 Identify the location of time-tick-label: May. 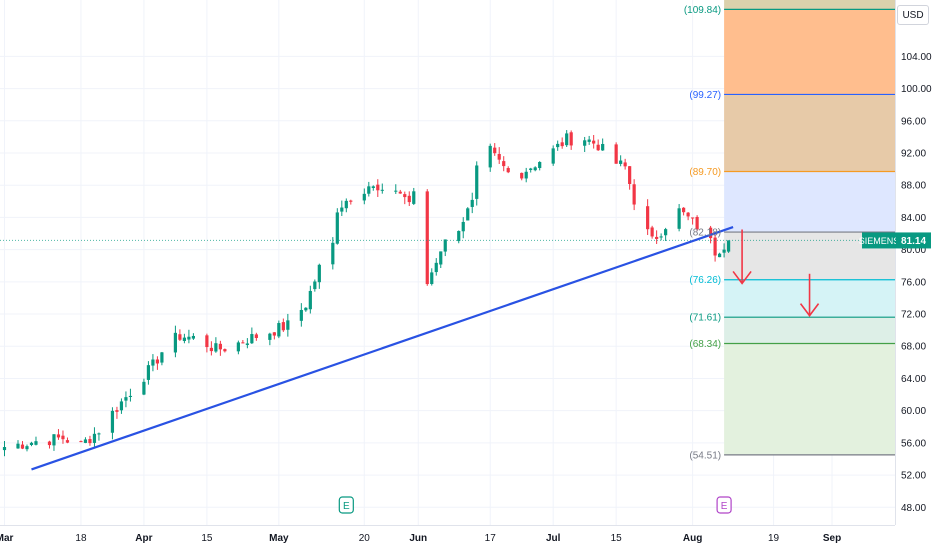
(279, 538).